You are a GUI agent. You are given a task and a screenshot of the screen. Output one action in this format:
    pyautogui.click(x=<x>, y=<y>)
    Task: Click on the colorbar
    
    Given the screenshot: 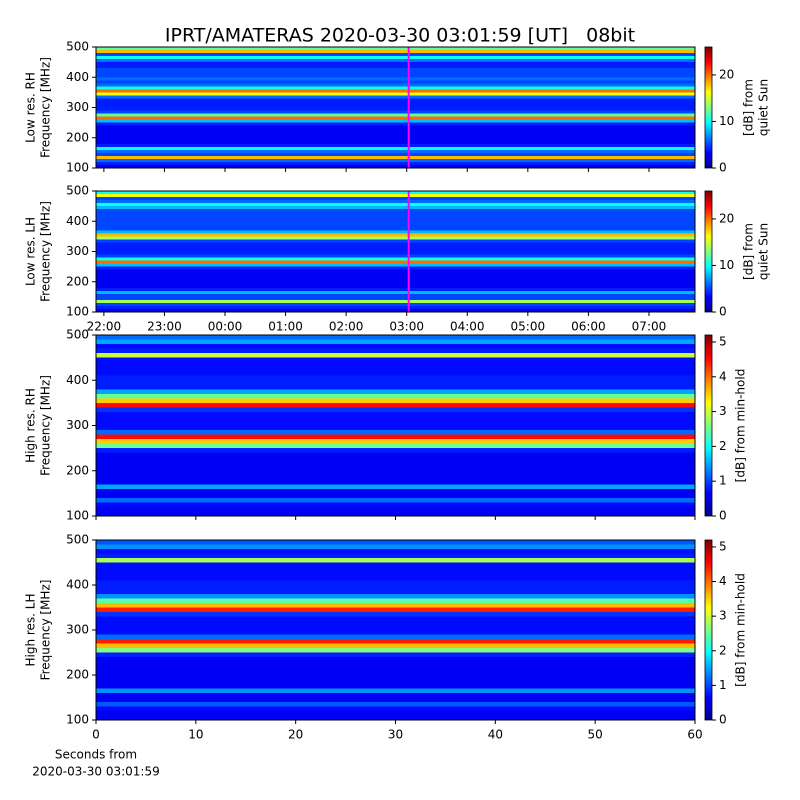 What is the action you would take?
    pyautogui.click(x=708, y=251)
    